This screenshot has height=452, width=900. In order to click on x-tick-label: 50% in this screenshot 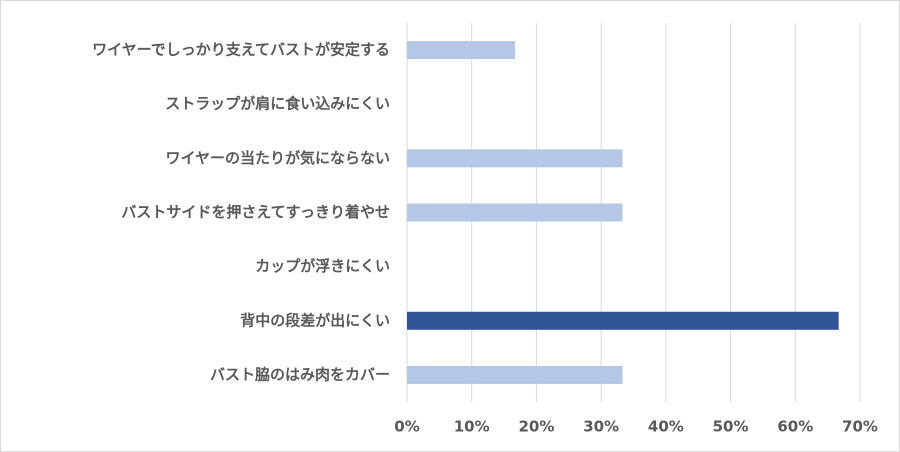, I will do `click(731, 427)`.